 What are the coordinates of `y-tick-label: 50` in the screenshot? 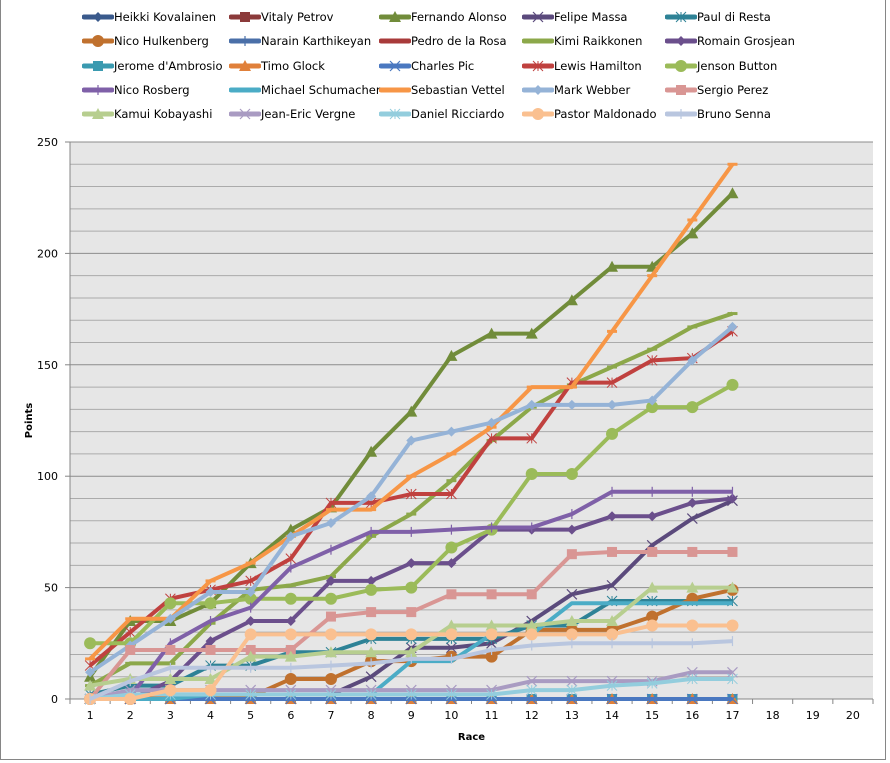 It's located at (51, 588).